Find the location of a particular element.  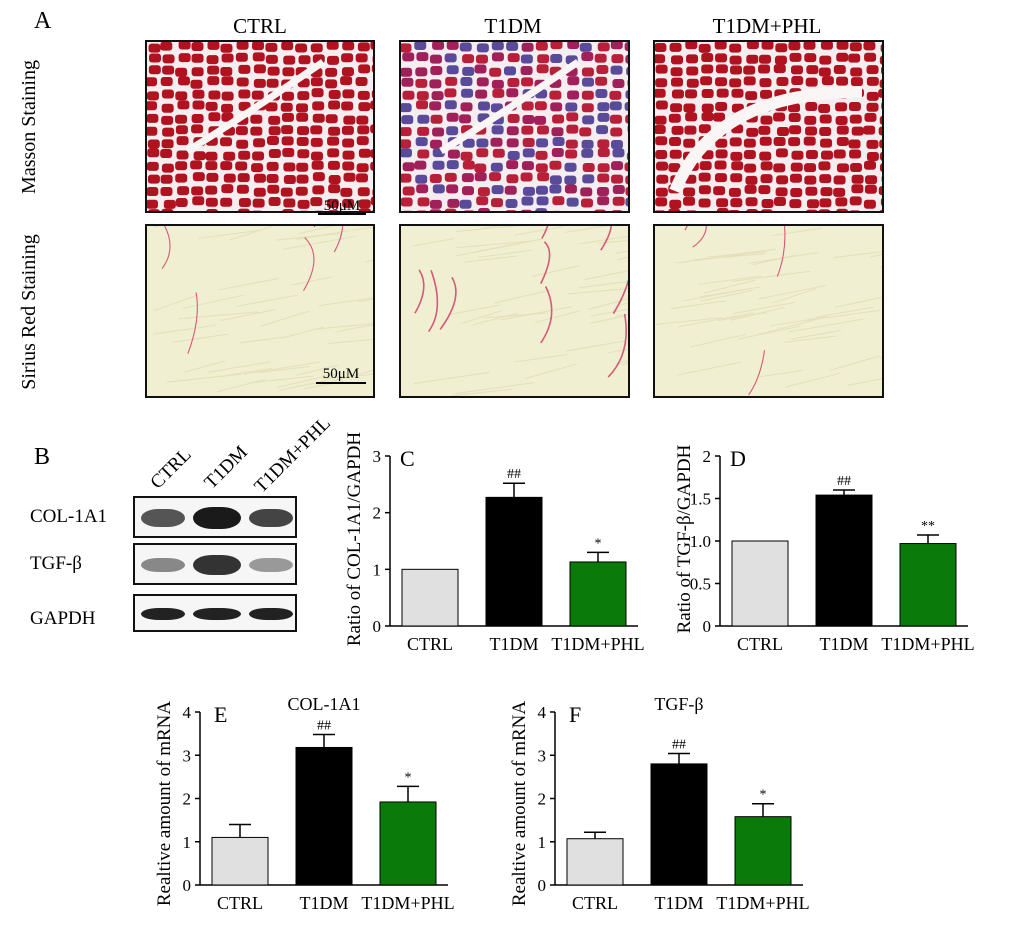

lane-label-phl: T1DM+PHL is located at coordinates (292, 455).